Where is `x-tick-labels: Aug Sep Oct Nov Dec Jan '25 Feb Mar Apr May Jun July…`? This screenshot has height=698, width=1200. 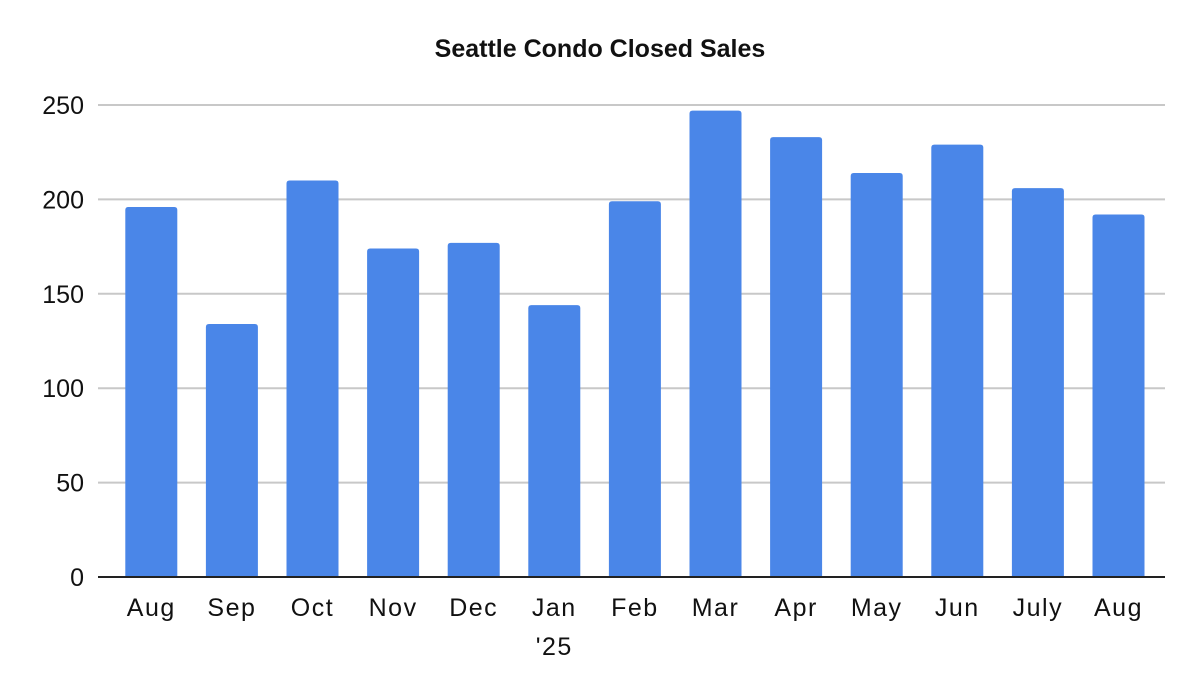 x-tick-labels: Aug Sep Oct Nov Dec Jan '25 Feb Mar Apr May Jun July… is located at coordinates (635, 627).